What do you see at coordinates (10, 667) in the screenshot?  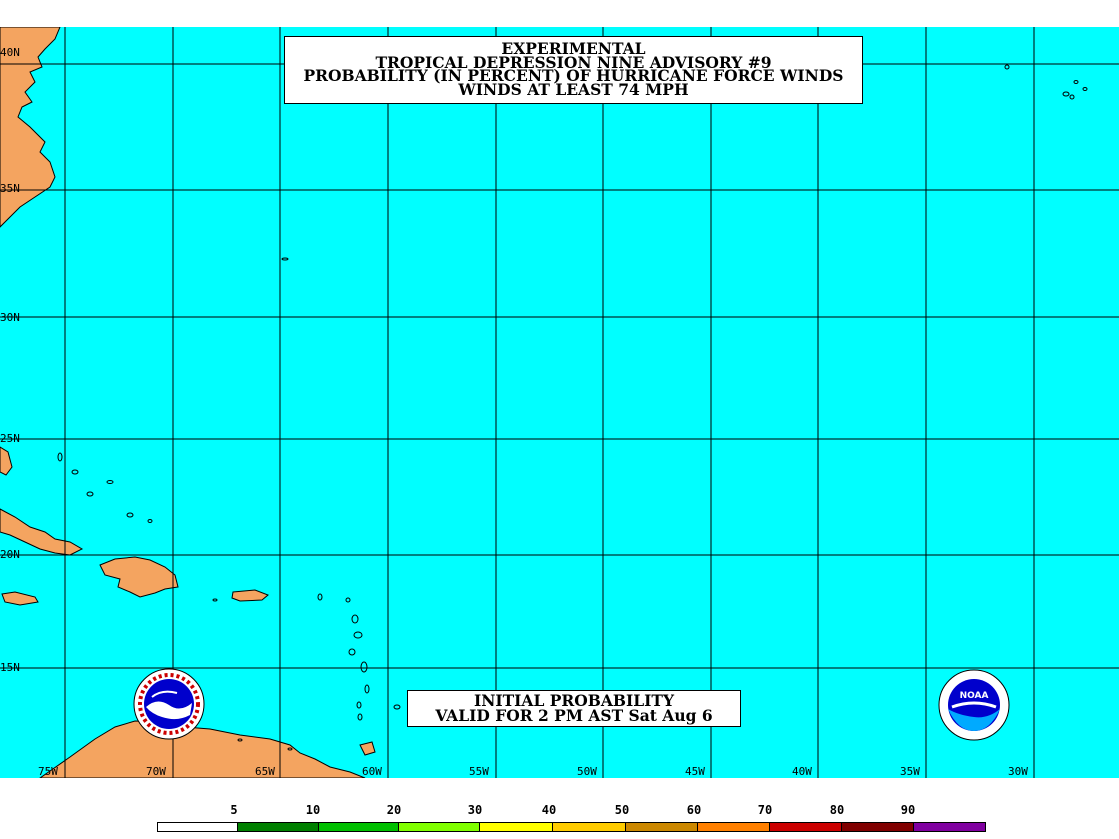 I see `lat-label: 15N` at bounding box center [10, 667].